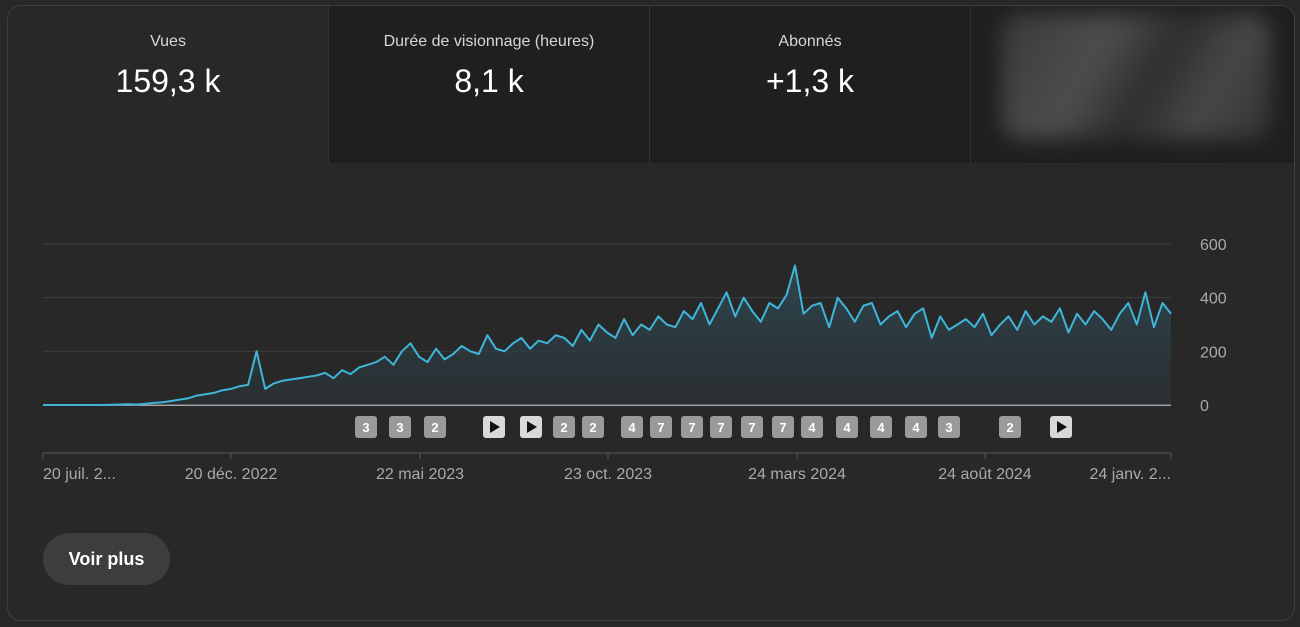 This screenshot has width=1300, height=627. Describe the element at coordinates (106, 559) in the screenshot. I see `see-more-button: Voir plus` at that location.